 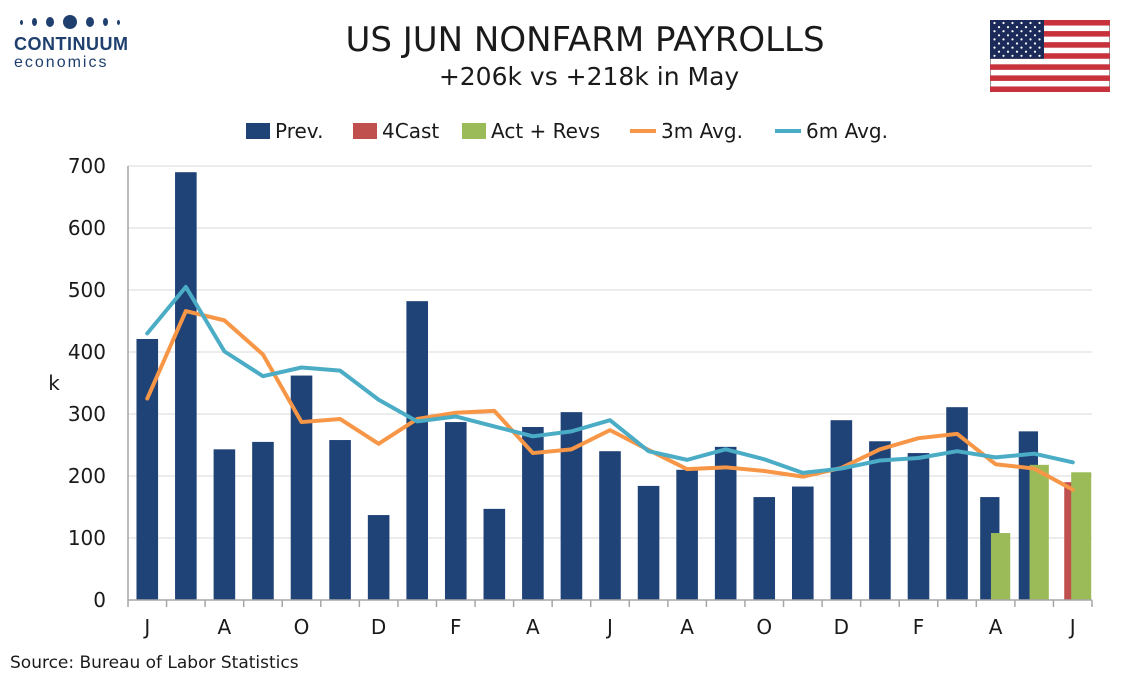 I want to click on legend-label: Prev., so click(x=299, y=131).